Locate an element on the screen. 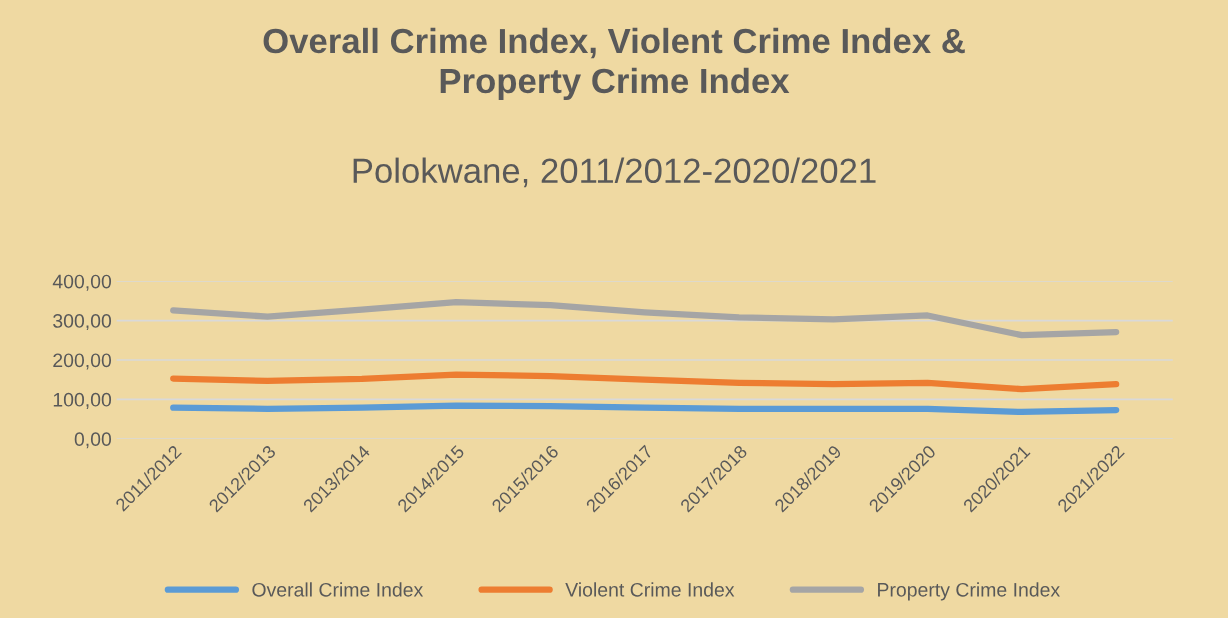  legend-label: Overall Crime Index is located at coordinates (338, 589).